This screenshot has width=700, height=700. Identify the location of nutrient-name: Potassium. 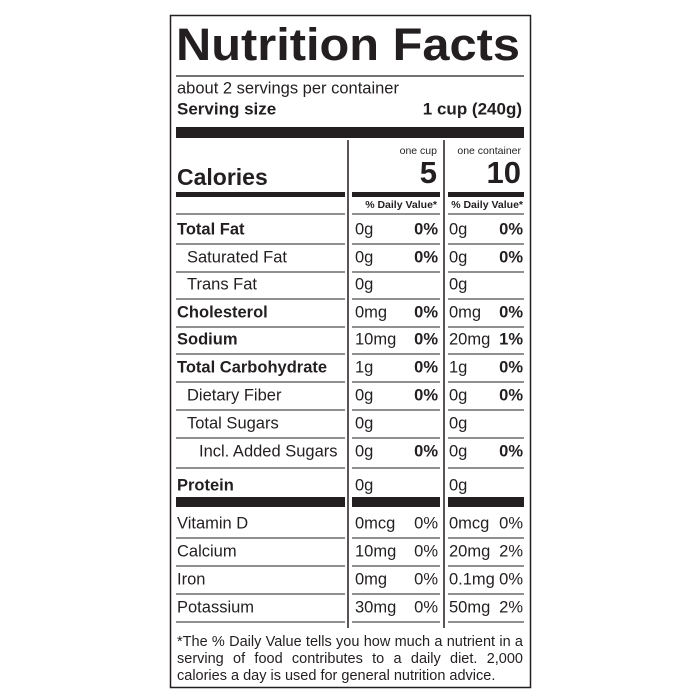
(215, 607).